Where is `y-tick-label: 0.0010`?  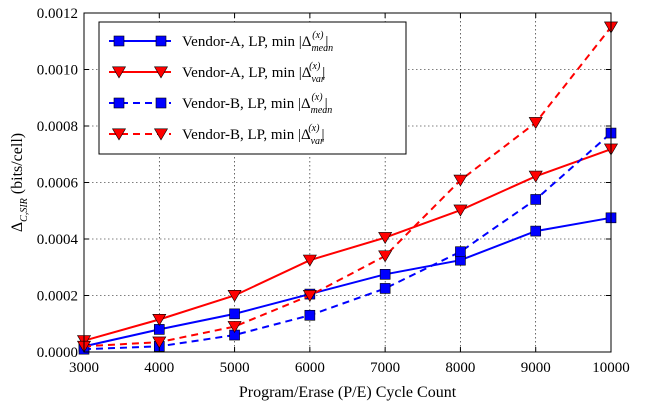
y-tick-label: 0.0010 is located at coordinates (57, 71).